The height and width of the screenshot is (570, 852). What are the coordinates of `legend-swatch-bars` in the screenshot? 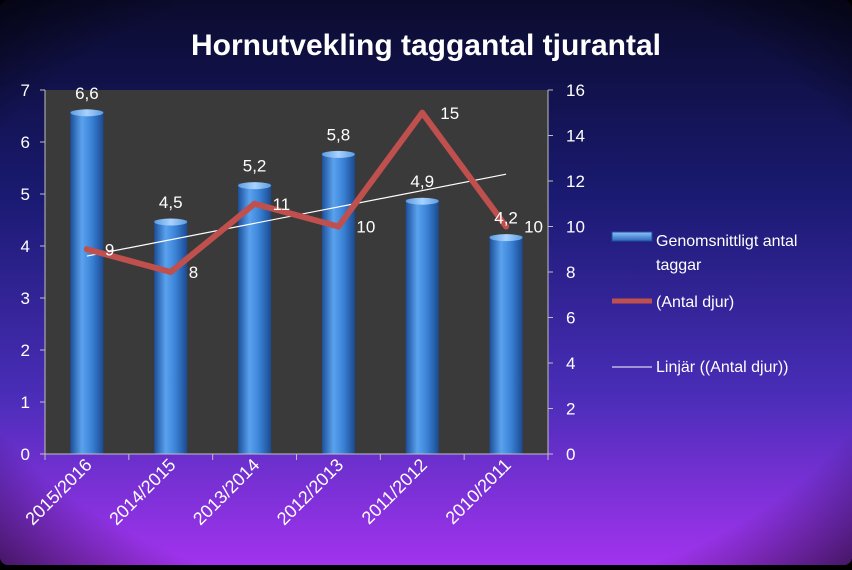 It's located at (632, 236).